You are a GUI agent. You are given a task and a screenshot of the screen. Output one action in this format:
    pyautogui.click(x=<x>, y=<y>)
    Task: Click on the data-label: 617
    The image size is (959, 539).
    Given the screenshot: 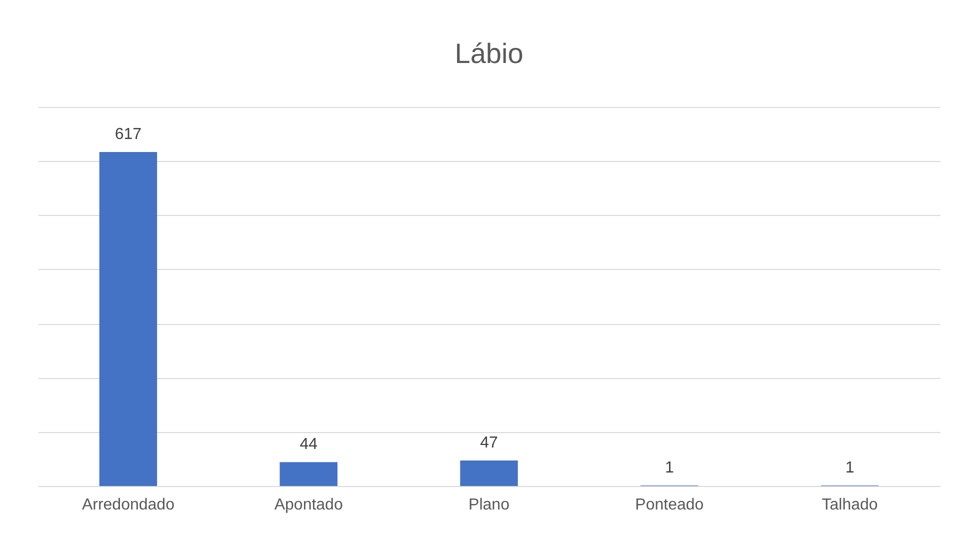 What is the action you would take?
    pyautogui.click(x=128, y=134)
    